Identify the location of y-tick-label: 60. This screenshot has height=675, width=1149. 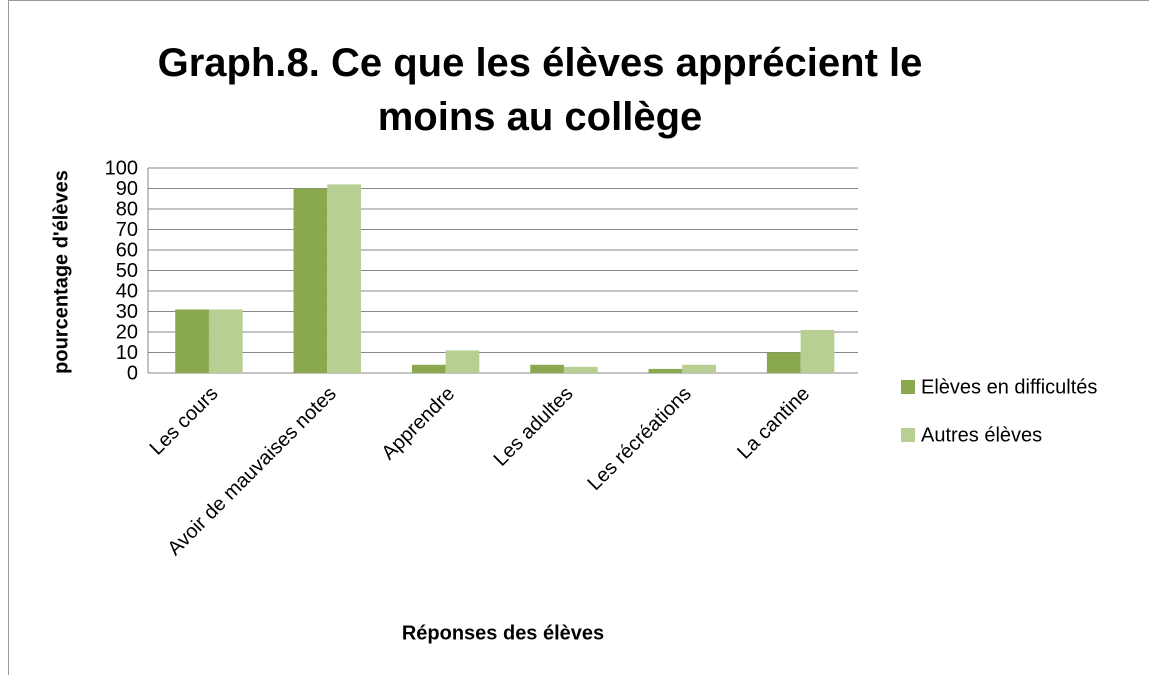
(127, 250).